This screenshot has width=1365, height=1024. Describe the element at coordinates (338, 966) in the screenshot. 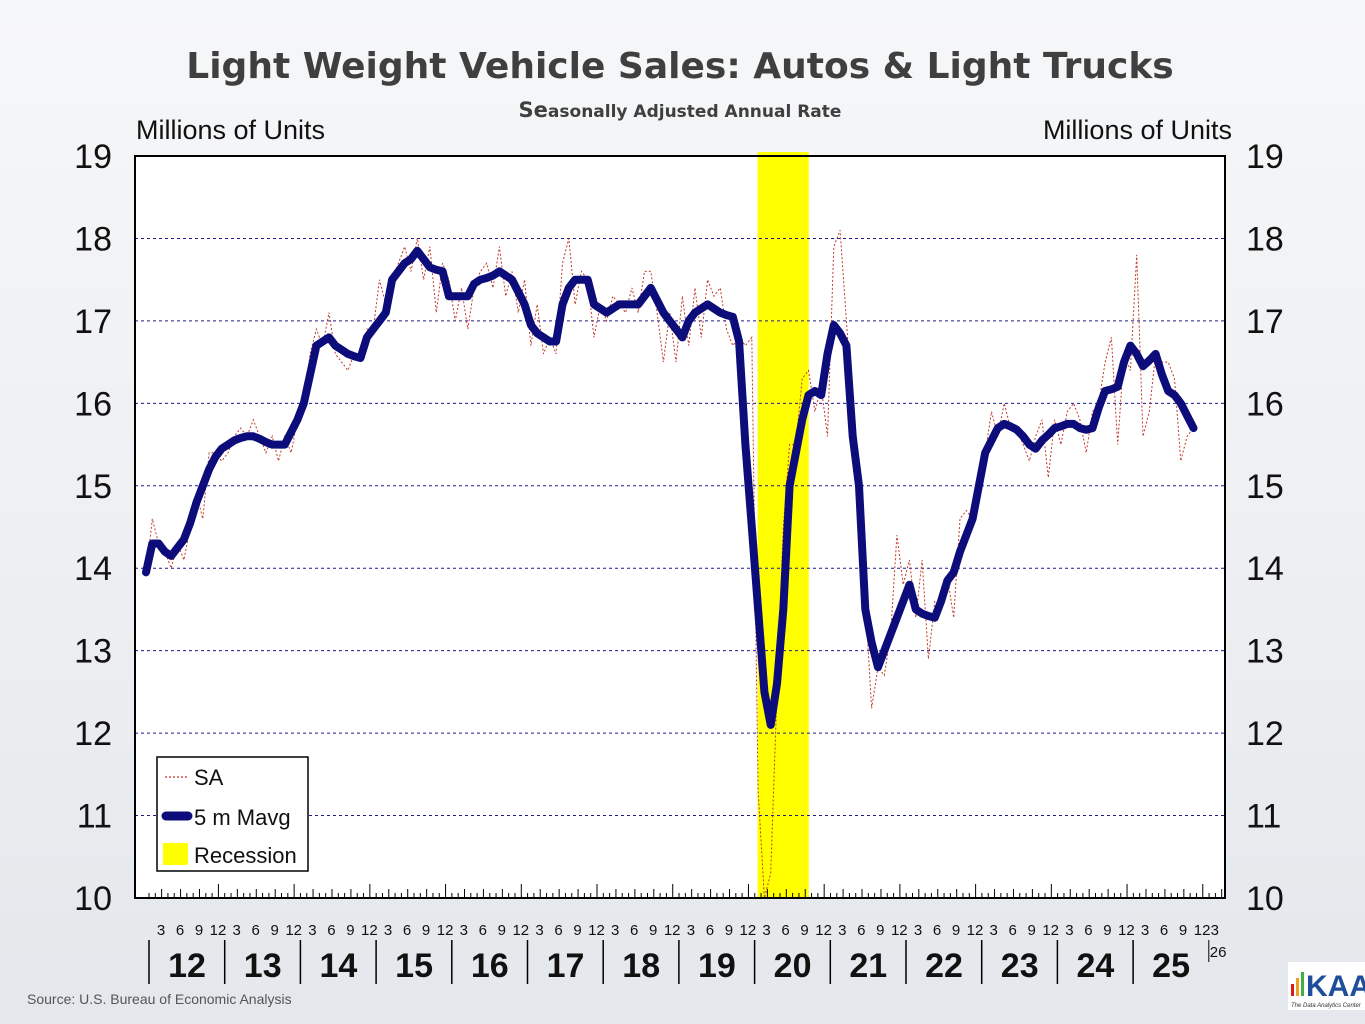

I see `year-label: 14` at that location.